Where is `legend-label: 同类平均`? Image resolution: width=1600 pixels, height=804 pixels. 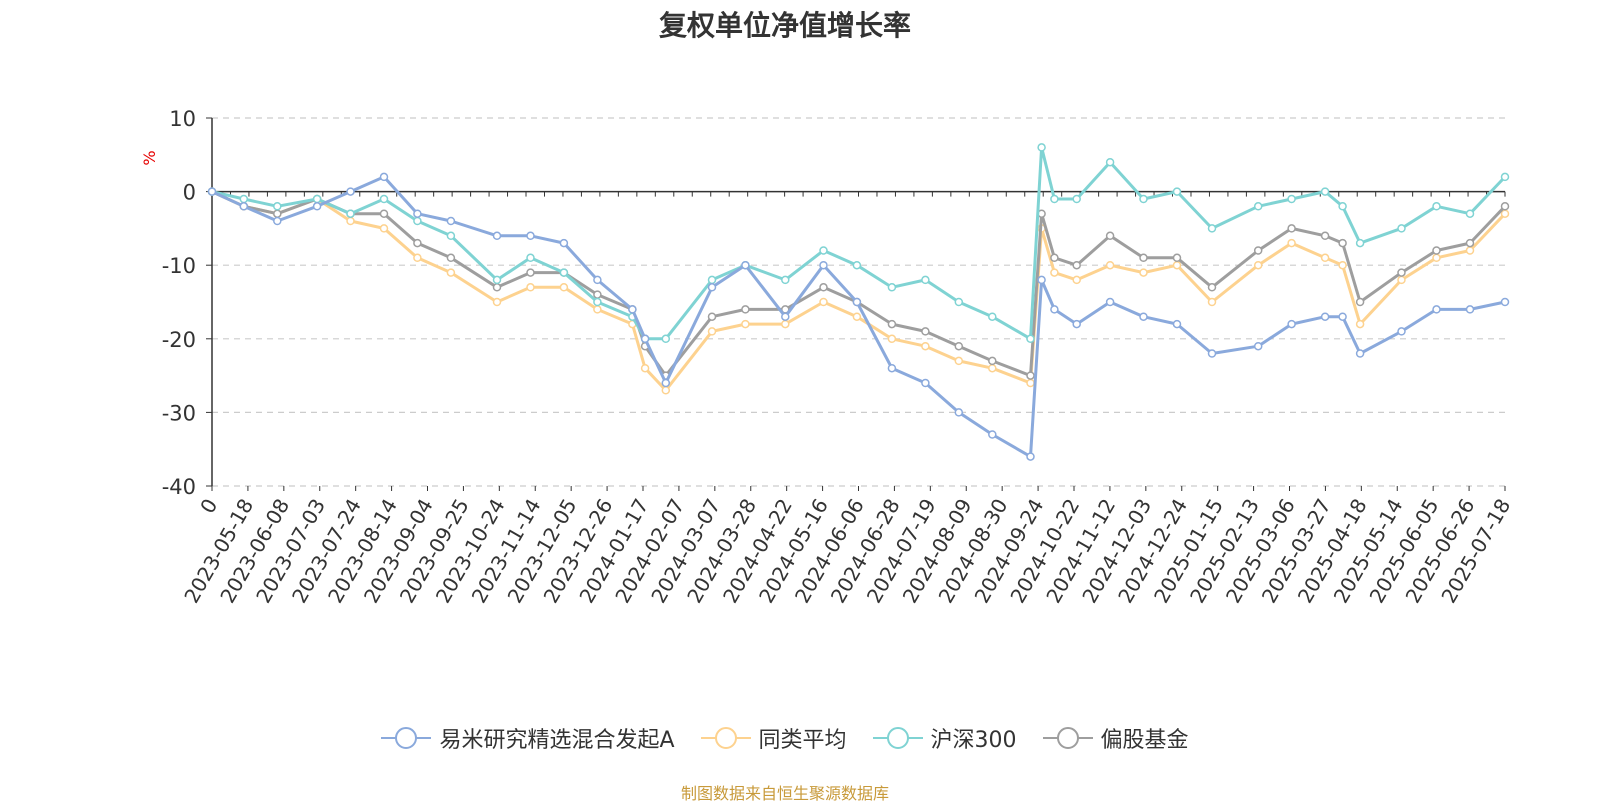 legend-label: 同类平均 is located at coordinates (802, 740).